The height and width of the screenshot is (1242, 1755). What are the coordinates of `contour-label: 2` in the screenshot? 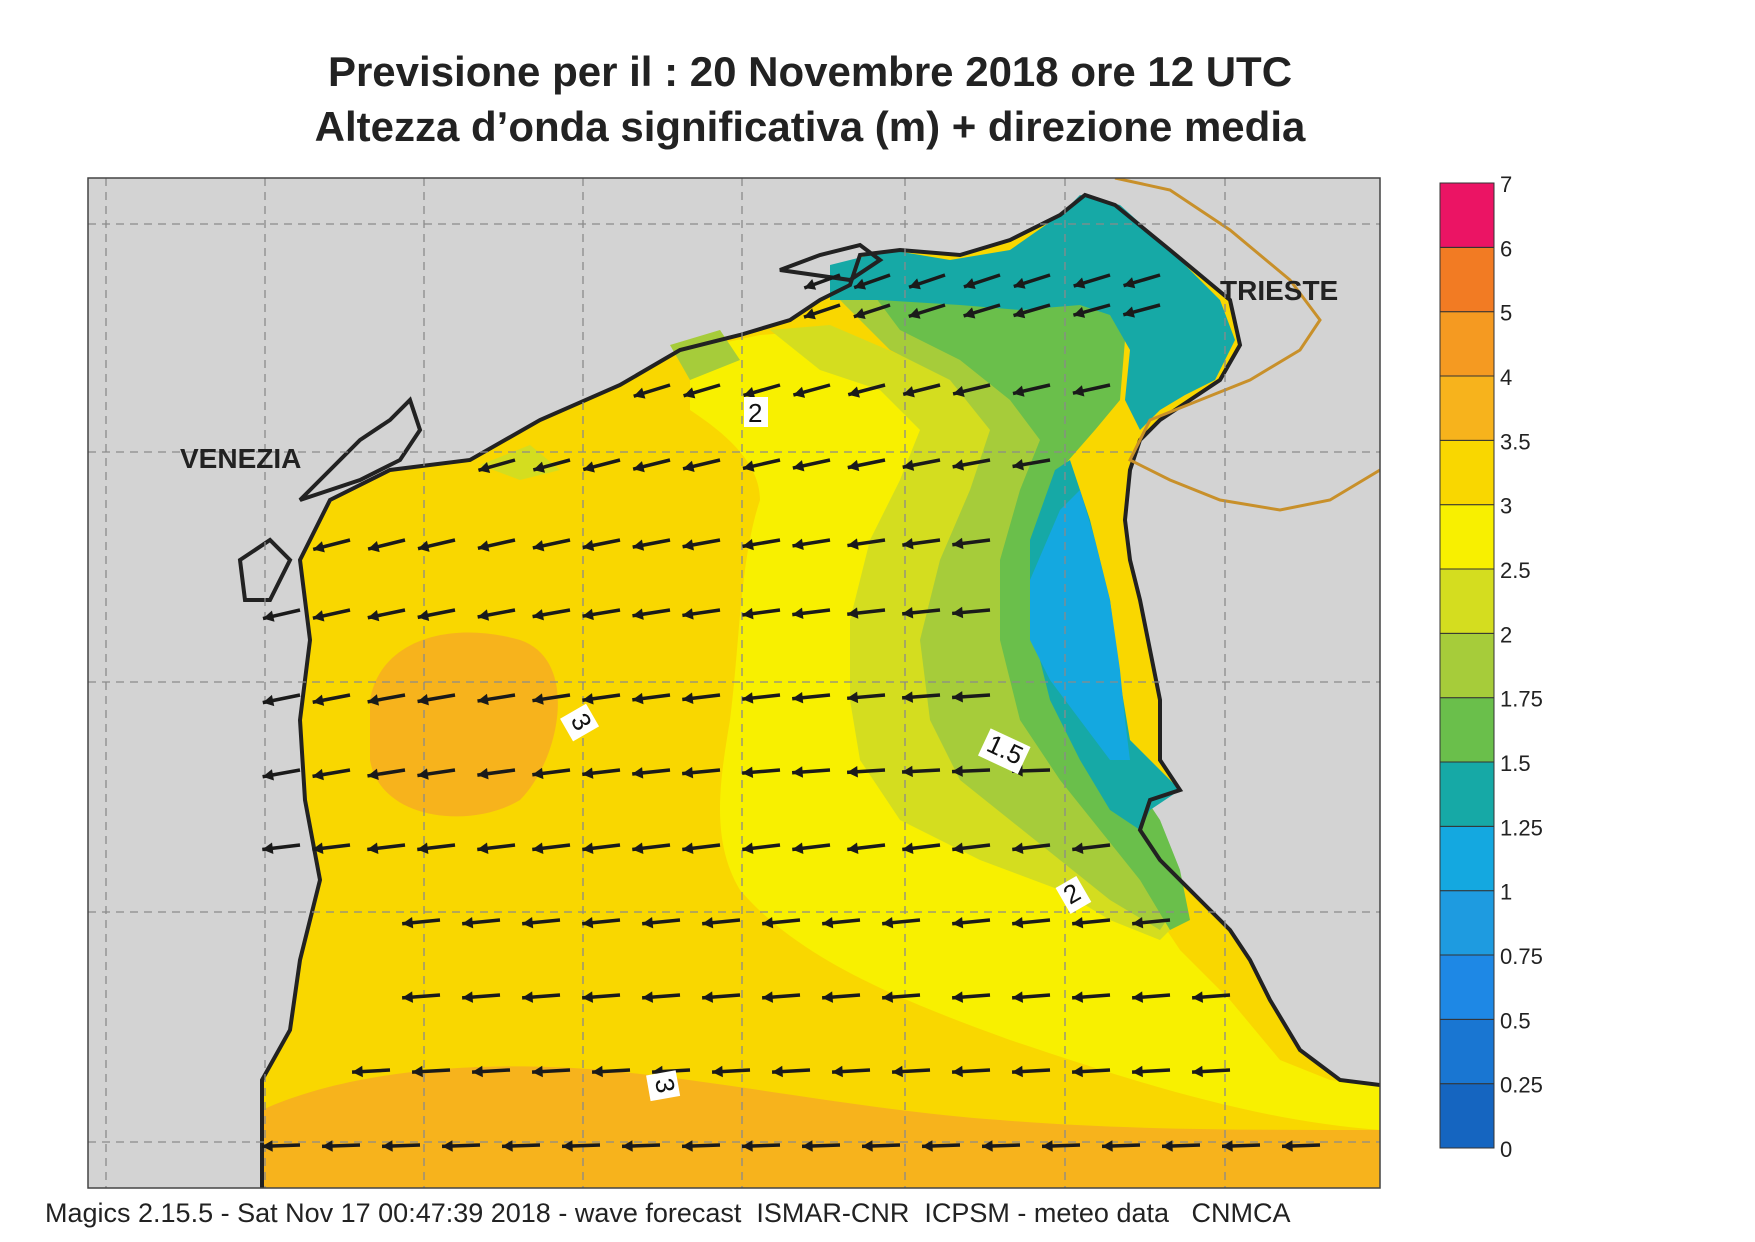 It's located at (755, 413).